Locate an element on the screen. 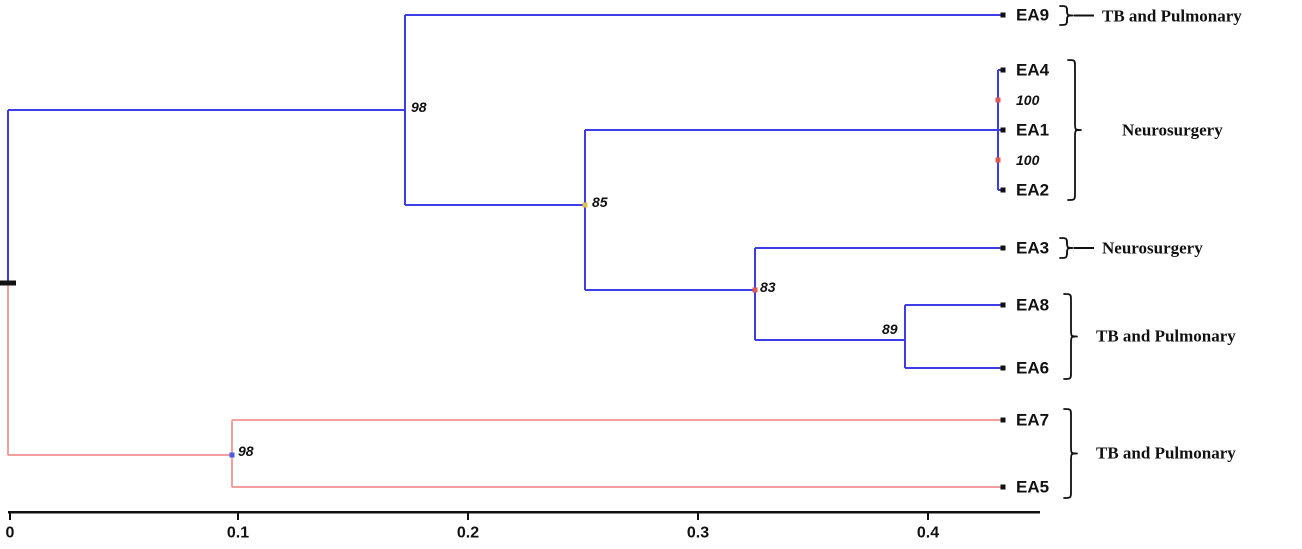 This screenshot has height=549, width=1302. tip-label-EA4: EA4 is located at coordinates (1033, 70).